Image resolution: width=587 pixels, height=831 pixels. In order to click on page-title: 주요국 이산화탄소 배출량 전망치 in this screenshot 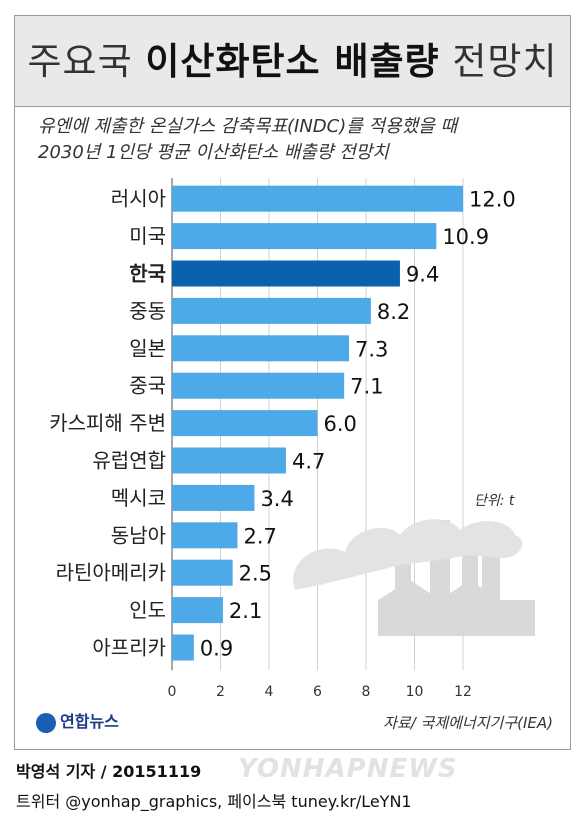, I will do `click(292, 61)`.